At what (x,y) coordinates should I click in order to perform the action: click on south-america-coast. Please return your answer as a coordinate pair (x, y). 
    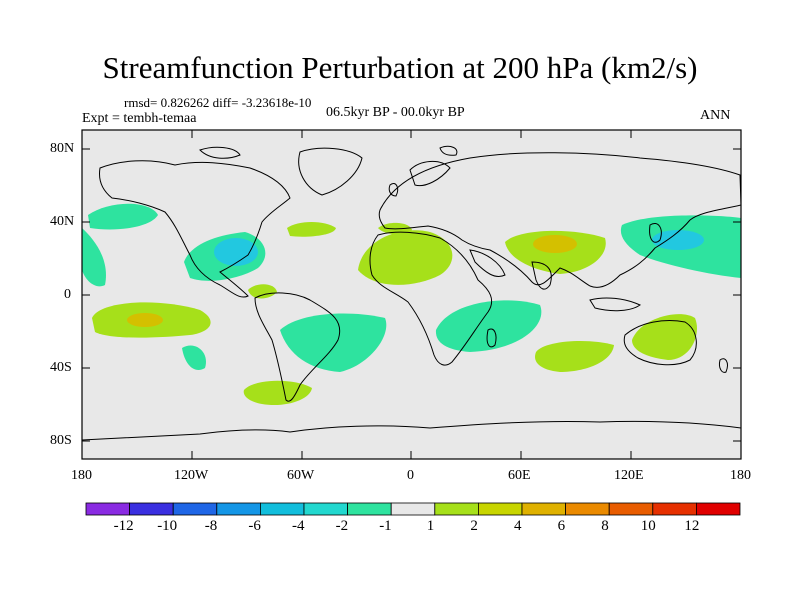
    Looking at the image, I should click on (297, 347).